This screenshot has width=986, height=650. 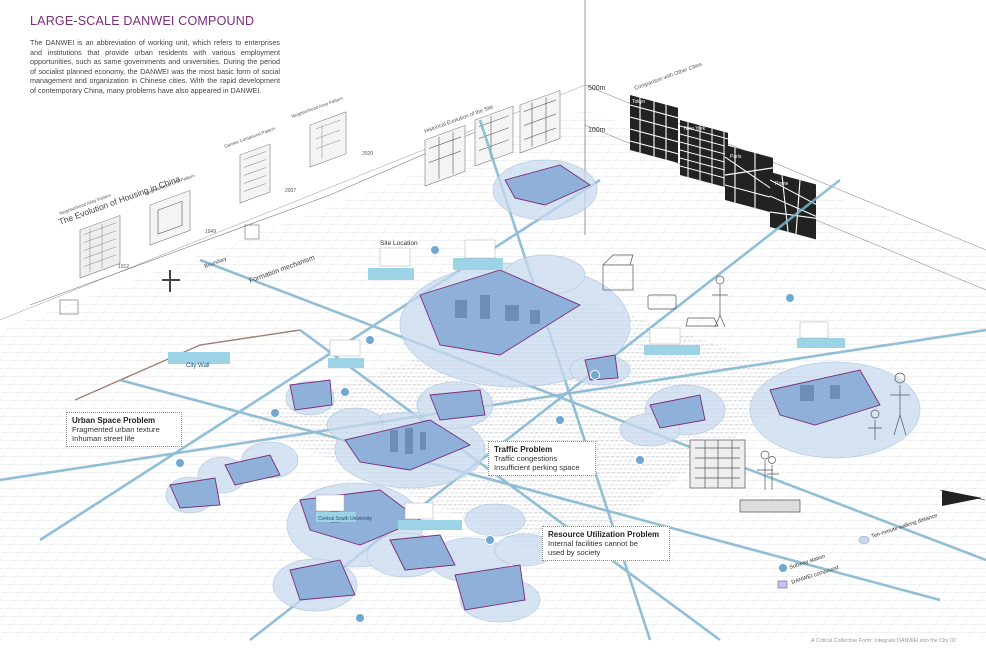 What do you see at coordinates (756, 383) in the screenshot?
I see `vehicles-and-figures` at bounding box center [756, 383].